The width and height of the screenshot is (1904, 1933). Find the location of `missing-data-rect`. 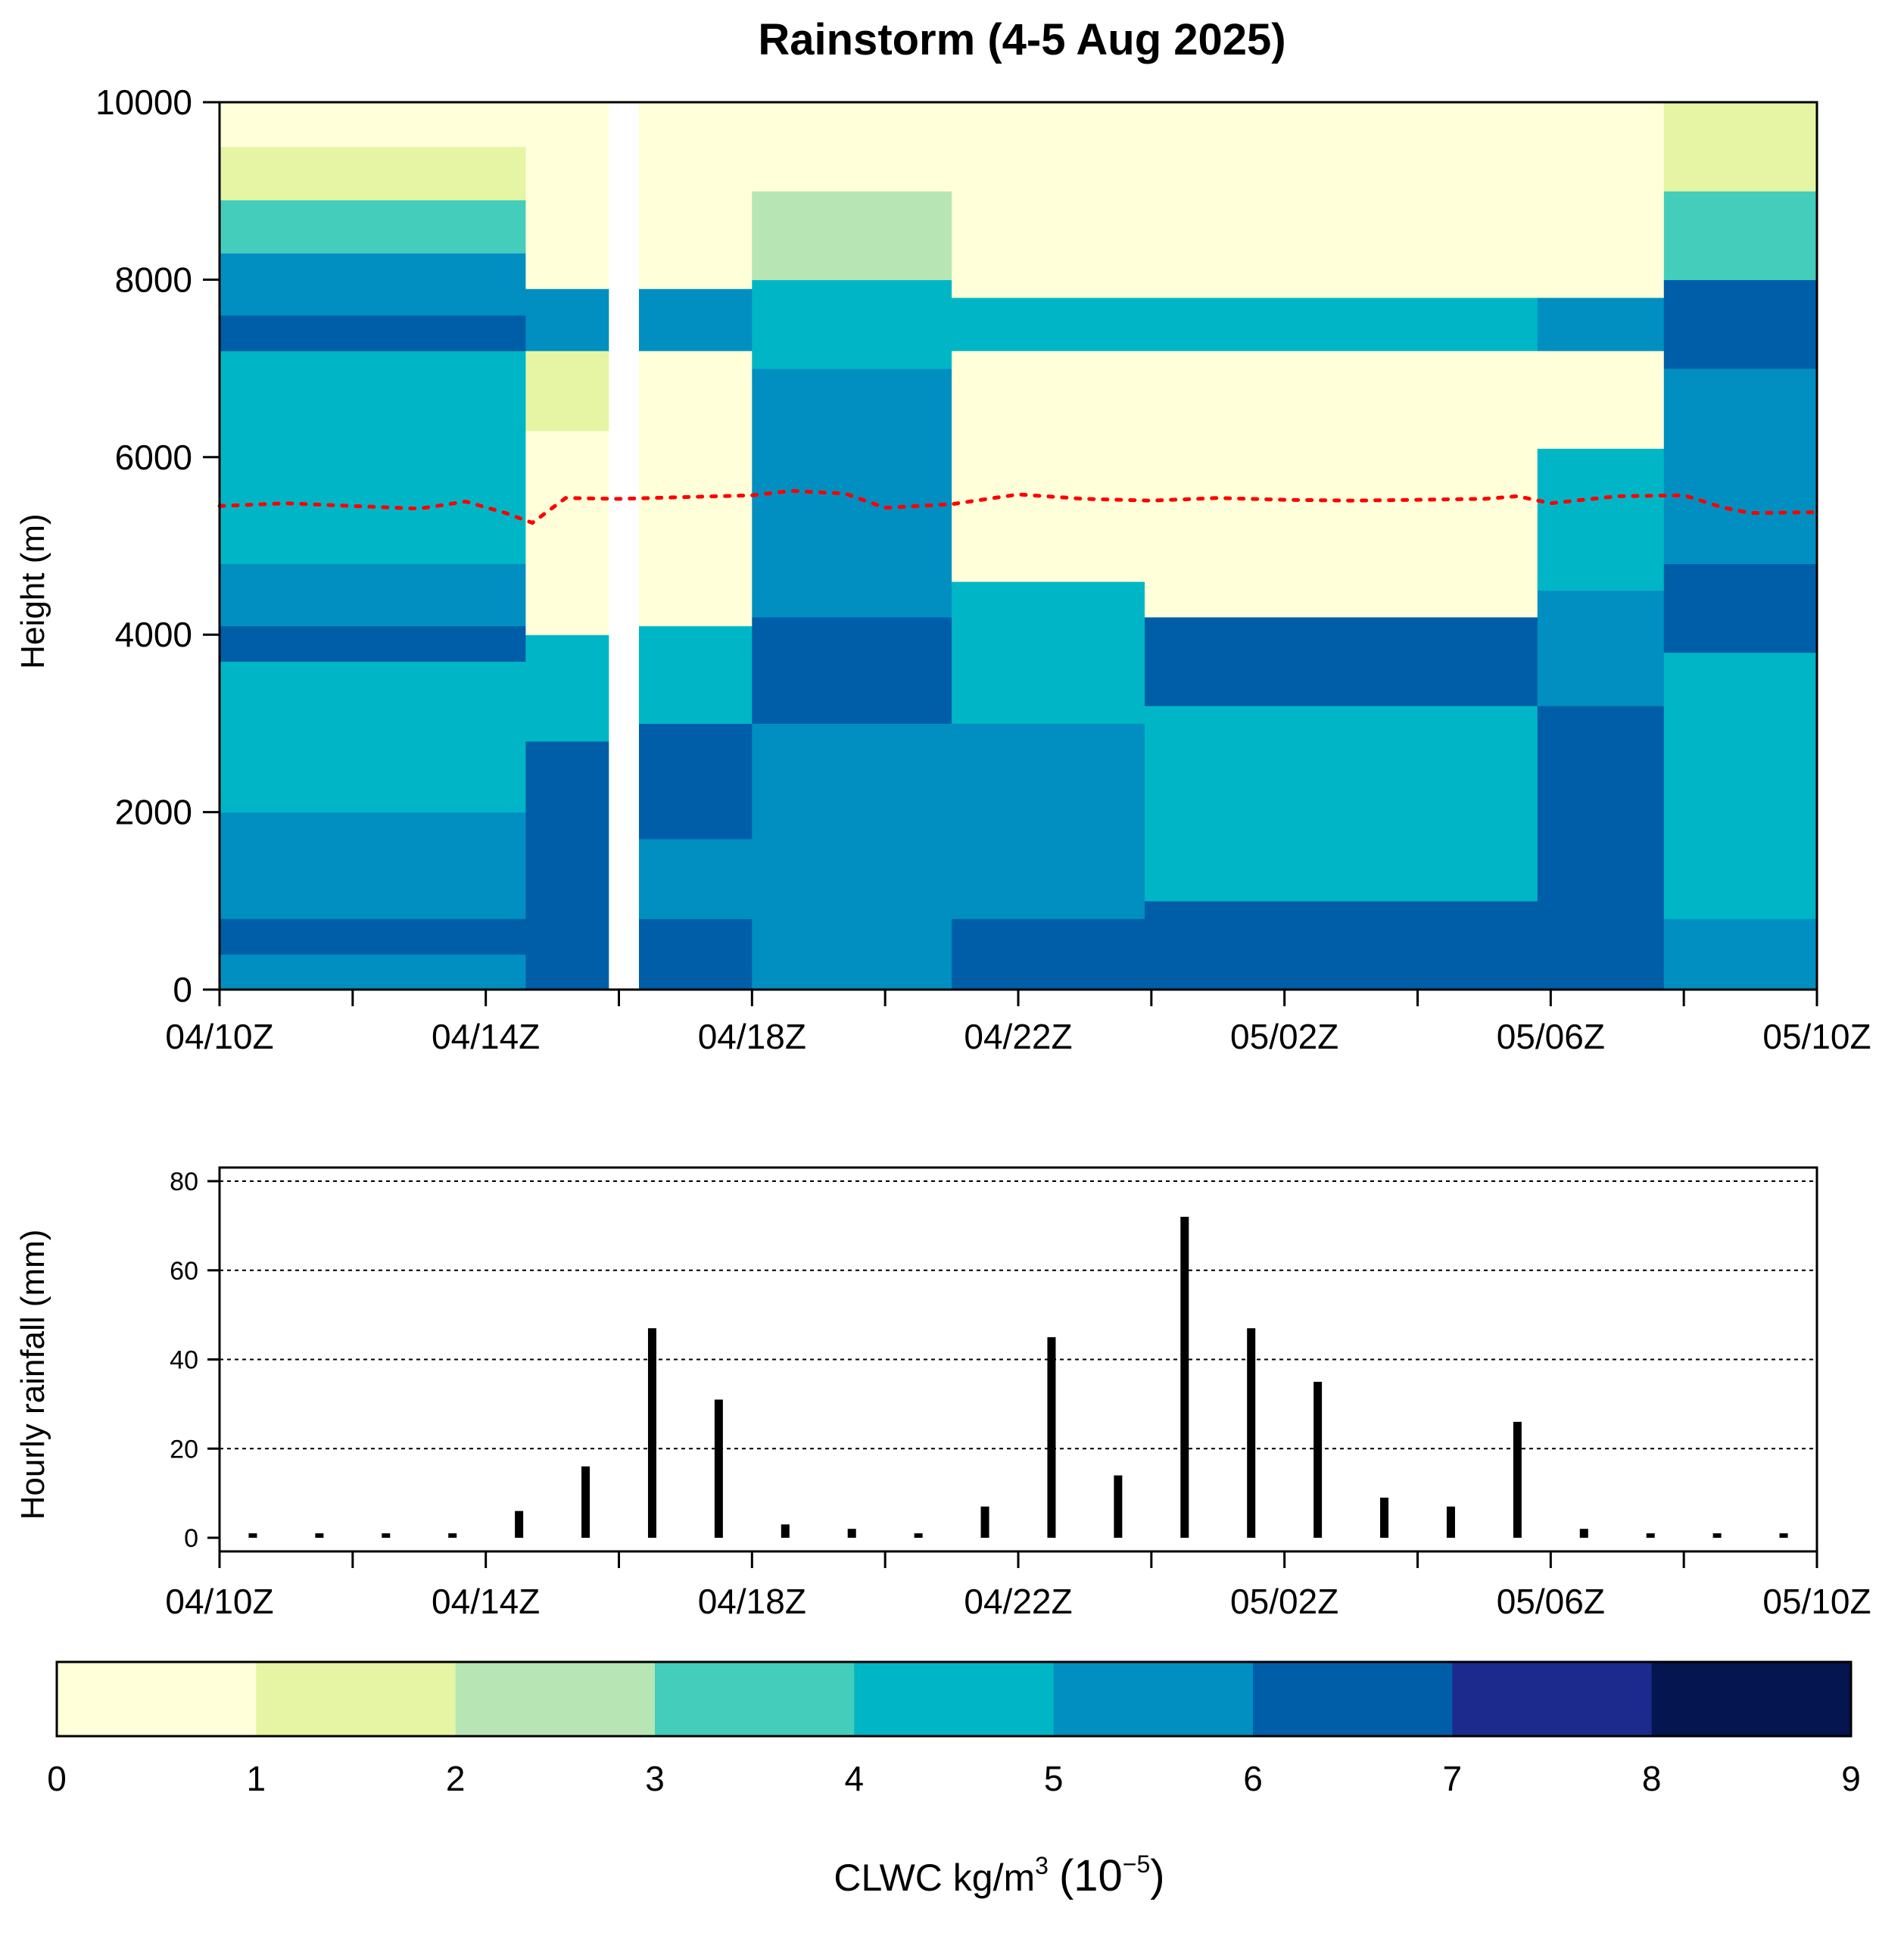

missing-data-rect is located at coordinates (624, 546).